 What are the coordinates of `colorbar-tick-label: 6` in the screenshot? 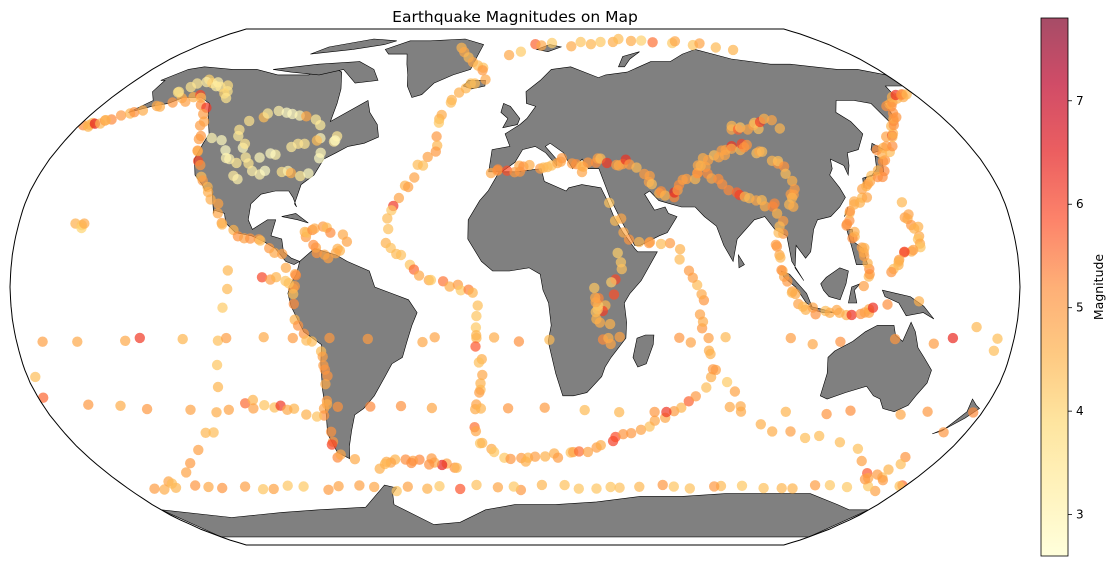 It's located at (1080, 204).